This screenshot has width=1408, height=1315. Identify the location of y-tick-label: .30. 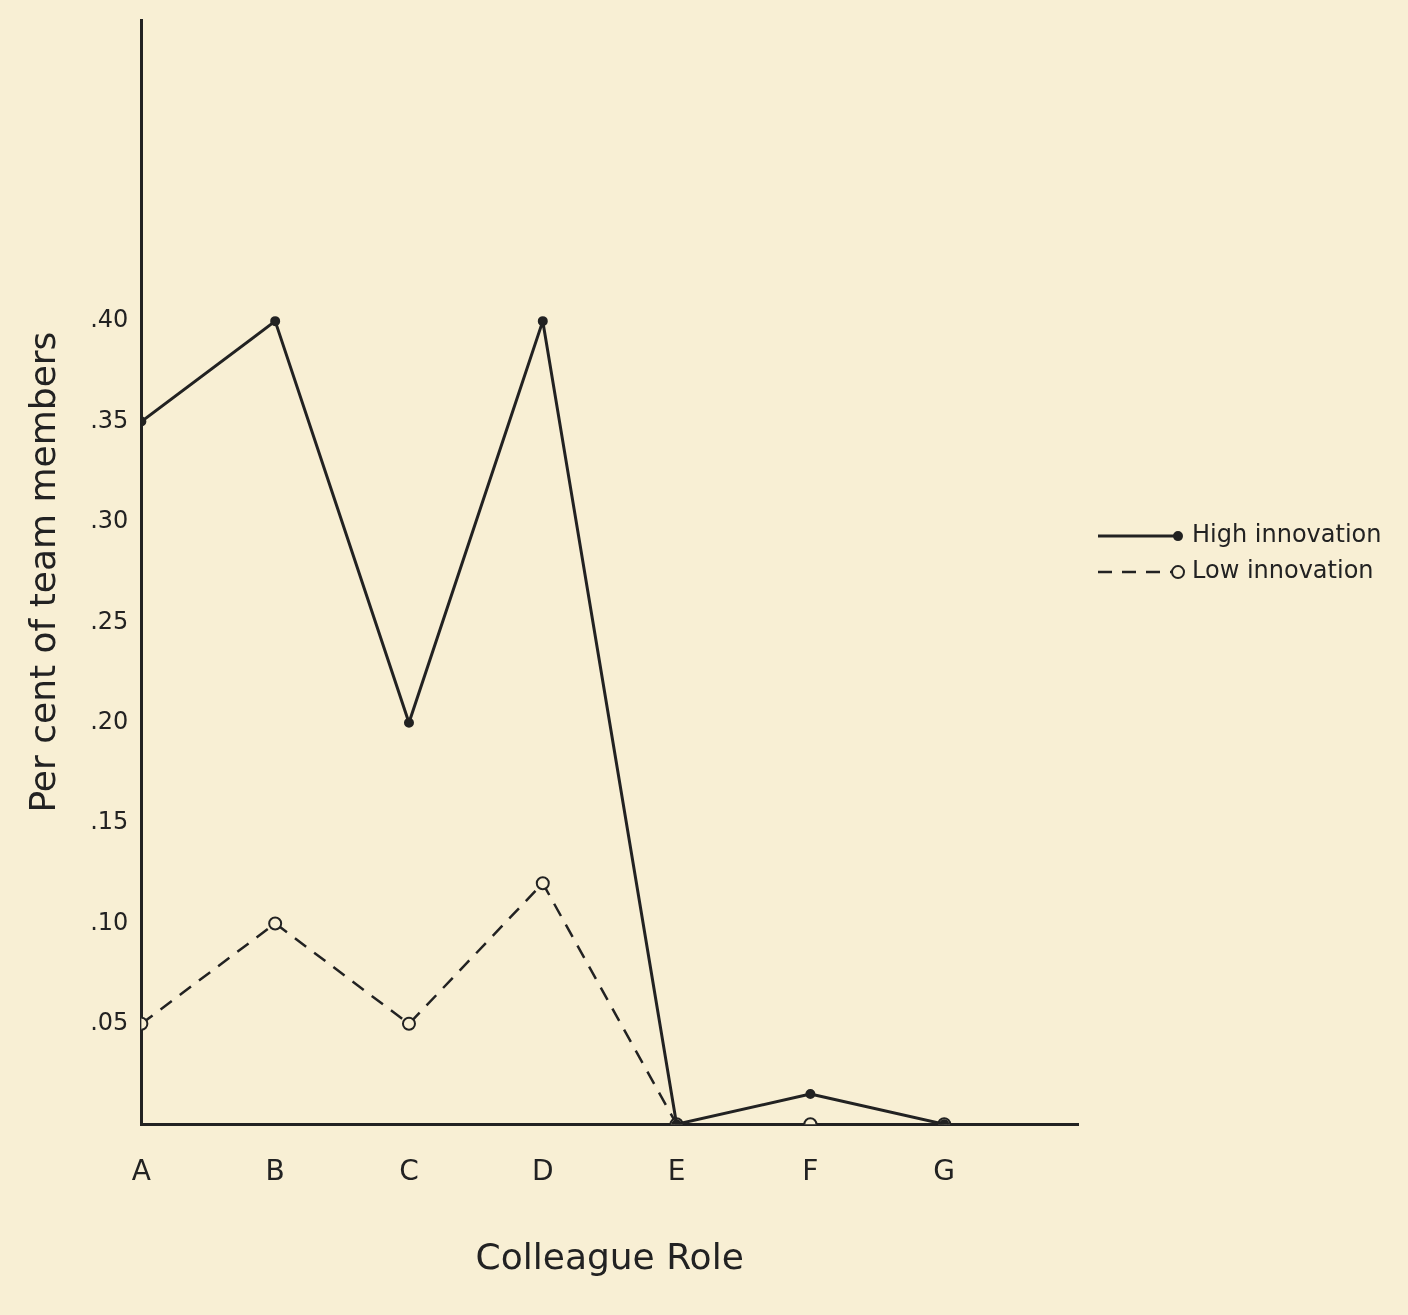
(109, 520).